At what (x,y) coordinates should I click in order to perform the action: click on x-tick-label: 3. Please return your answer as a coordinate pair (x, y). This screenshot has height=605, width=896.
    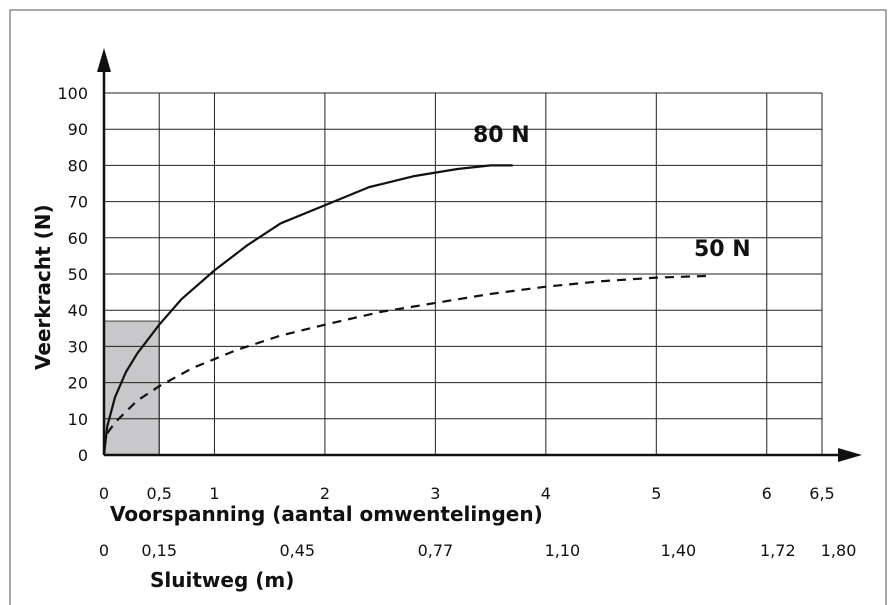
    Looking at the image, I should click on (435, 493).